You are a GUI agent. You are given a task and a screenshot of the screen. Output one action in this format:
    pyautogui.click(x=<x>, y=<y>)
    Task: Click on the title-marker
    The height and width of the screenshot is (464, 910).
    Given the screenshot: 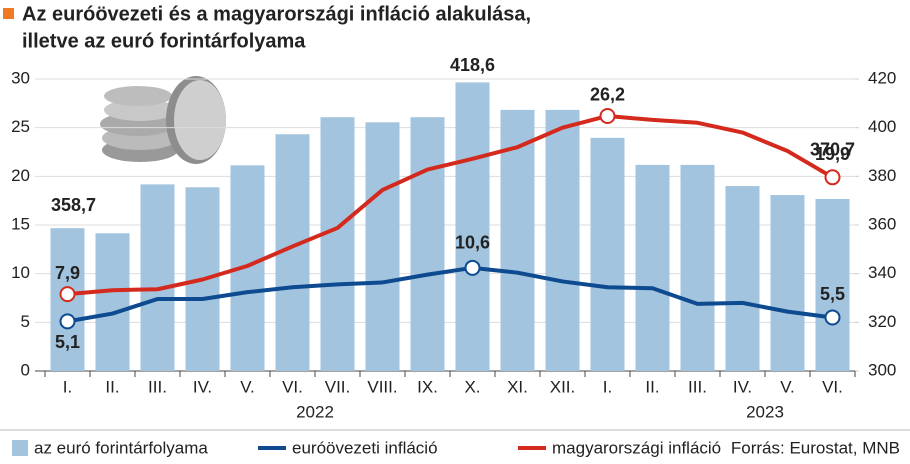 What is the action you would take?
    pyautogui.click(x=8, y=13)
    